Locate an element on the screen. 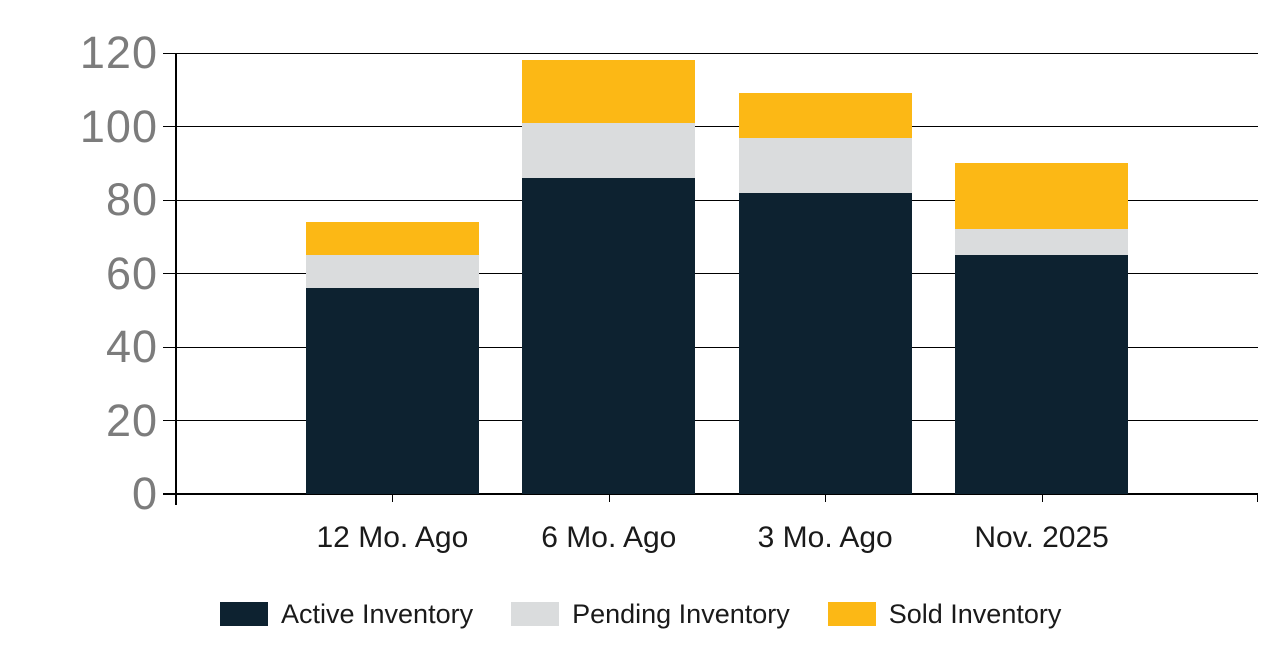 Image resolution: width=1261 pixels, height=663 pixels. x-axis-line is located at coordinates (710, 494).